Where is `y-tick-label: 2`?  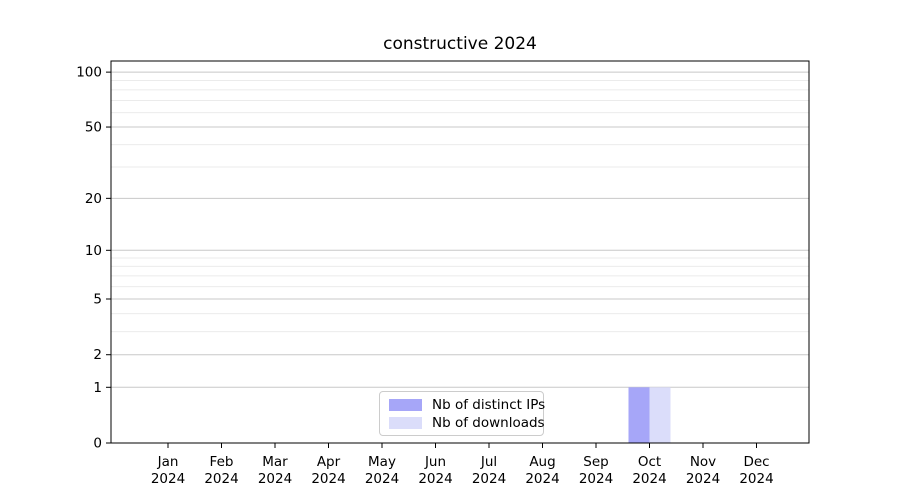 y-tick-label: 2 is located at coordinates (97, 355).